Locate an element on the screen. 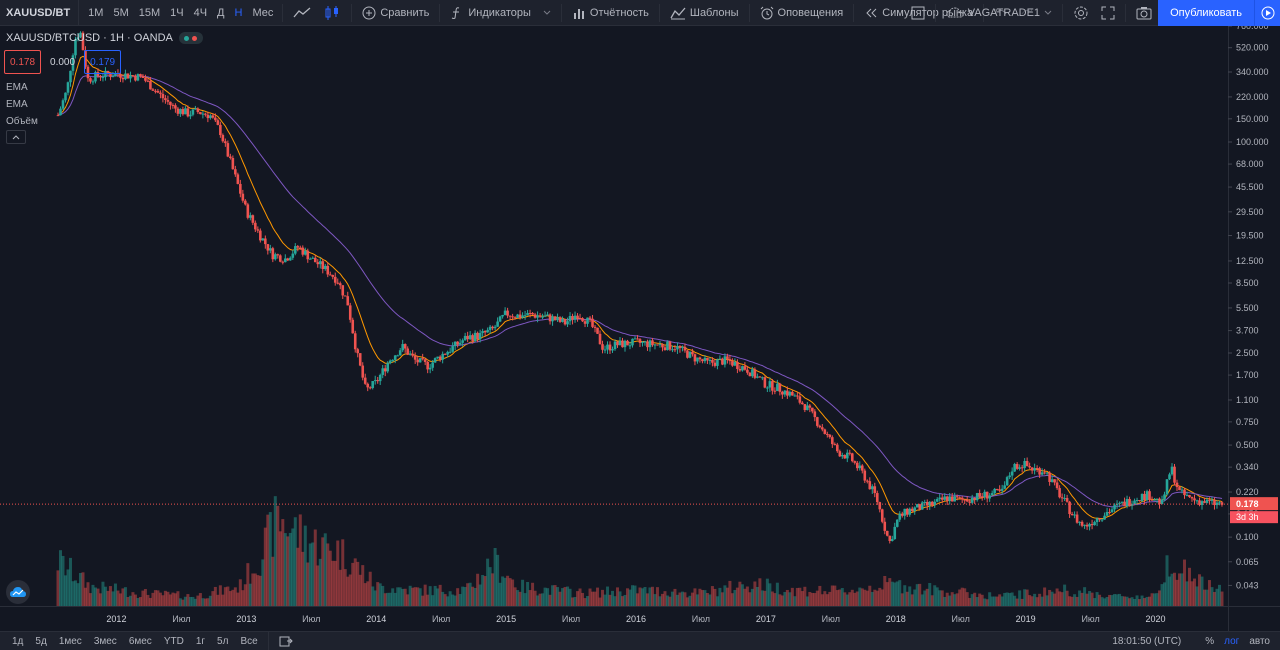 The height and width of the screenshot is (650, 1280). interval-8: Мес is located at coordinates (263, 12).